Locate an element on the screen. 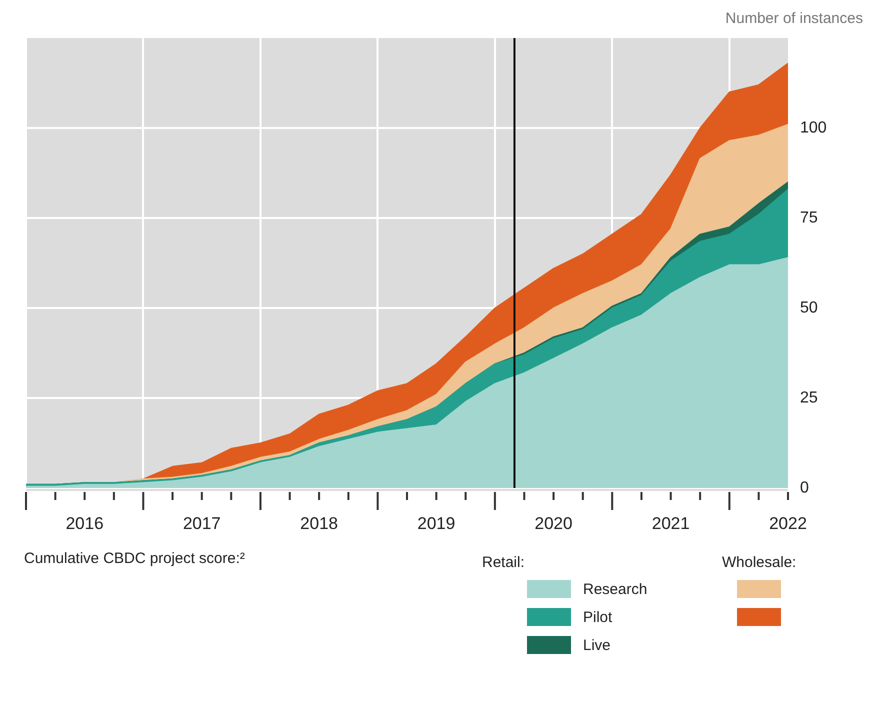 The width and height of the screenshot is (873, 714). text: Retail: is located at coordinates (503, 562).